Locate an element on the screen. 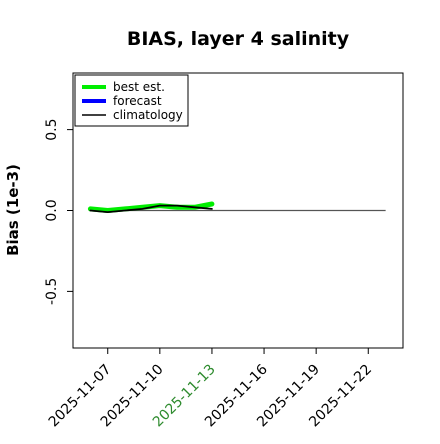  series-line-climatology is located at coordinates (151, 209).